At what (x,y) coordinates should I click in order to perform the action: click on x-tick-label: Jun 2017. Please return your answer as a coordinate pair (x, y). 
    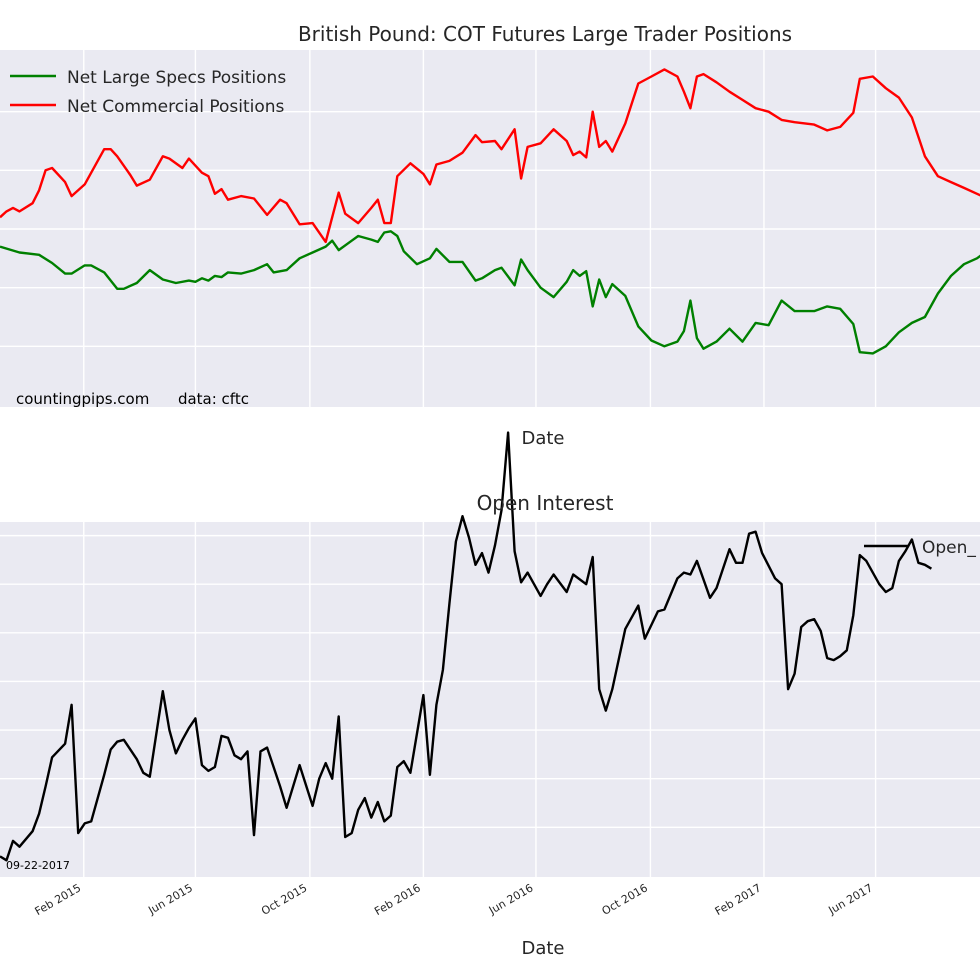
    Looking at the image, I should click on (851, 899).